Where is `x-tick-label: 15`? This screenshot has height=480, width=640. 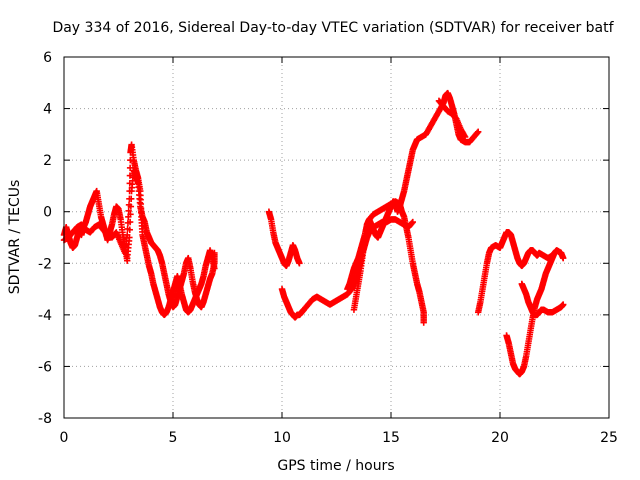 x-tick-label: 15 is located at coordinates (391, 438).